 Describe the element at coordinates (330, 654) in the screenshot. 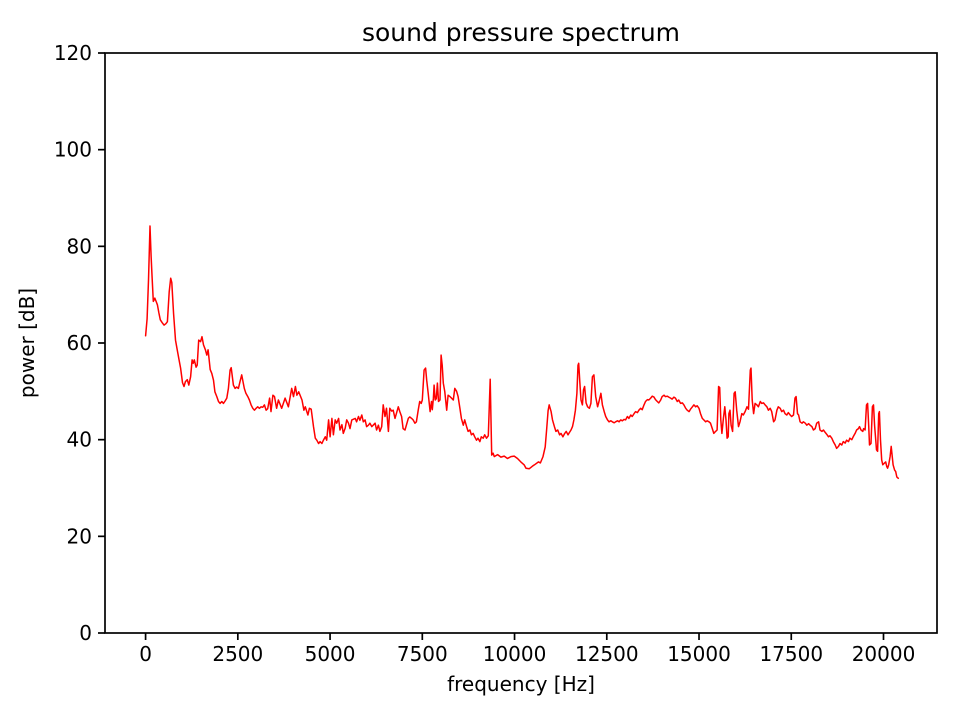

I see `x-tick-label: 5000` at that location.